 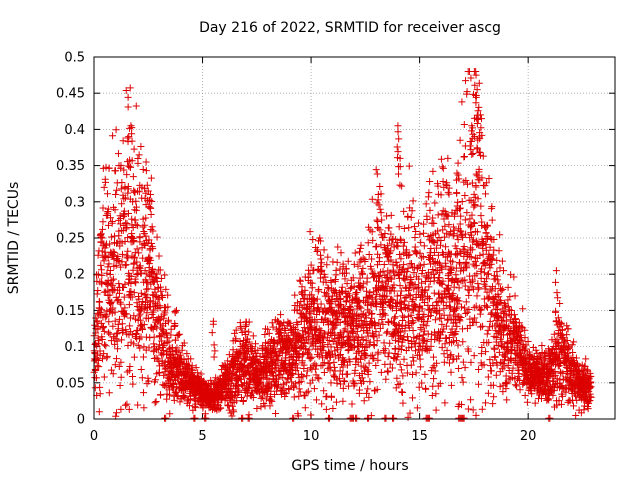 What do you see at coordinates (528, 436) in the screenshot?
I see `x-tick-label: 20` at bounding box center [528, 436].